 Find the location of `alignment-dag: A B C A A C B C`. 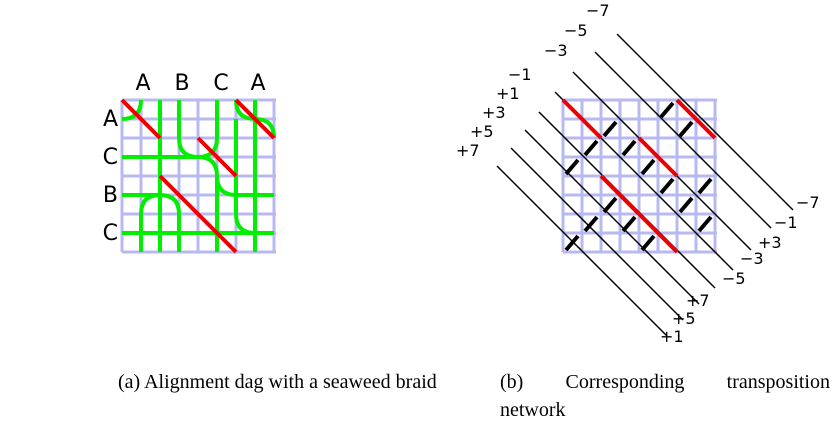

alignment-dag: A B C A A C B C is located at coordinates (189, 162).